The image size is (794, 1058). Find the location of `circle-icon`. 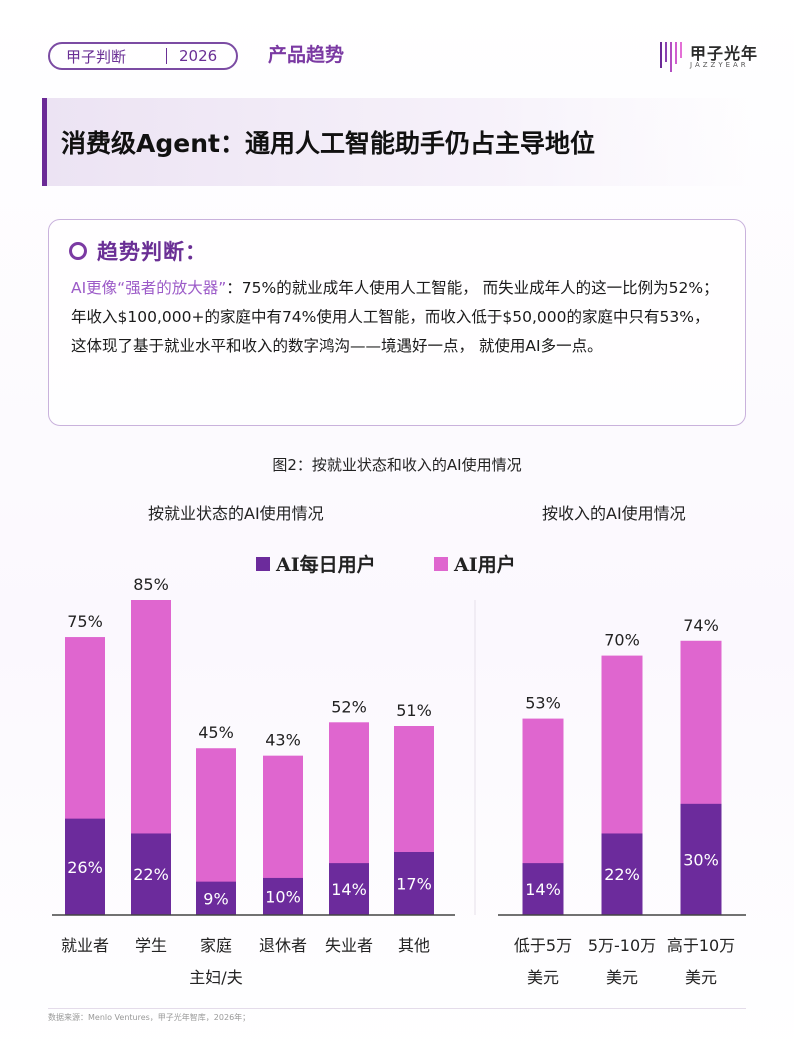

circle-icon is located at coordinates (78, 251).